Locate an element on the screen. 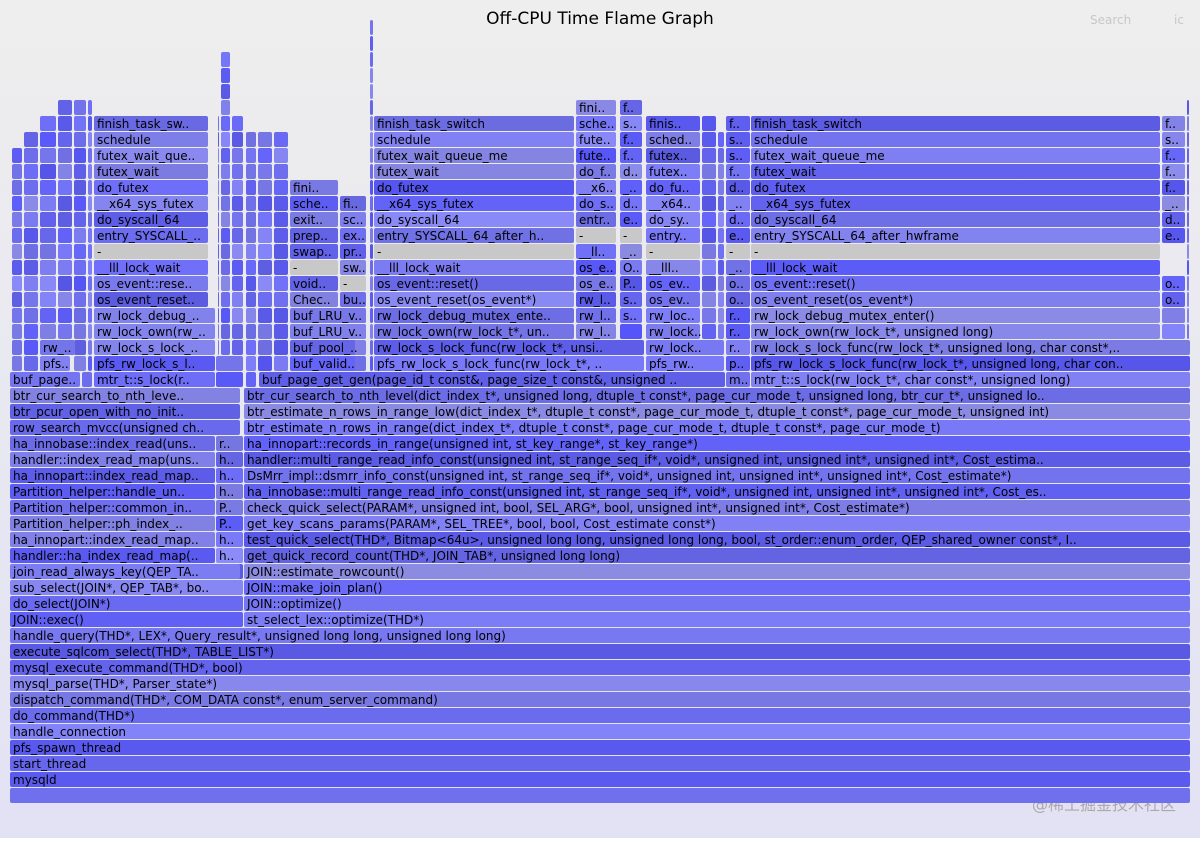 This screenshot has height=842, width=1200. search-button: Search is located at coordinates (1110, 20).